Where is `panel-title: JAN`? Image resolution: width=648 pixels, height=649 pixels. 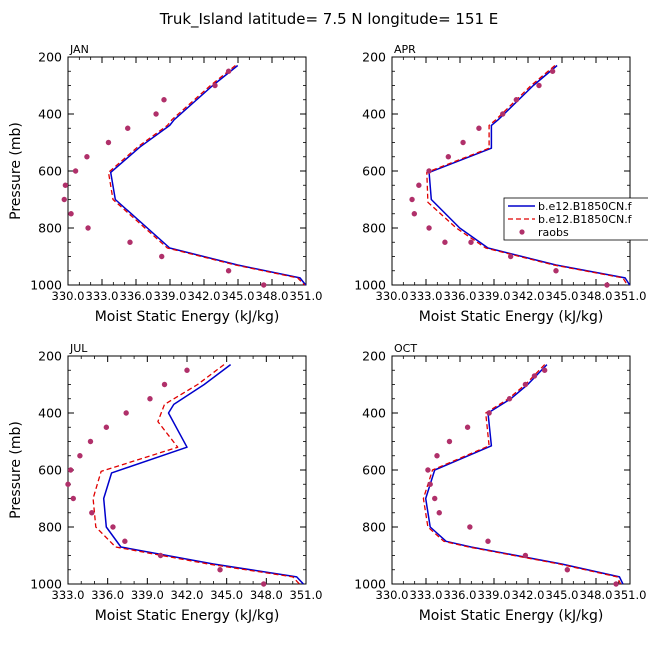
panel-title: JAN is located at coordinates (79, 49).